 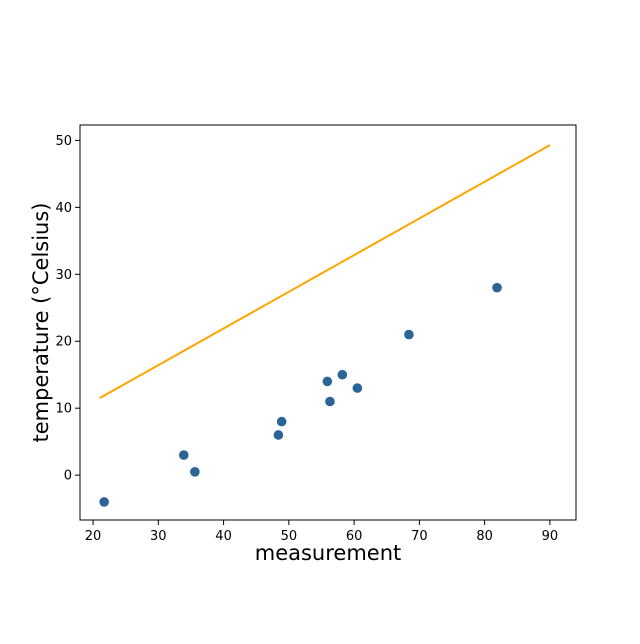 I want to click on x-axis-label: measurement, so click(x=328, y=553).